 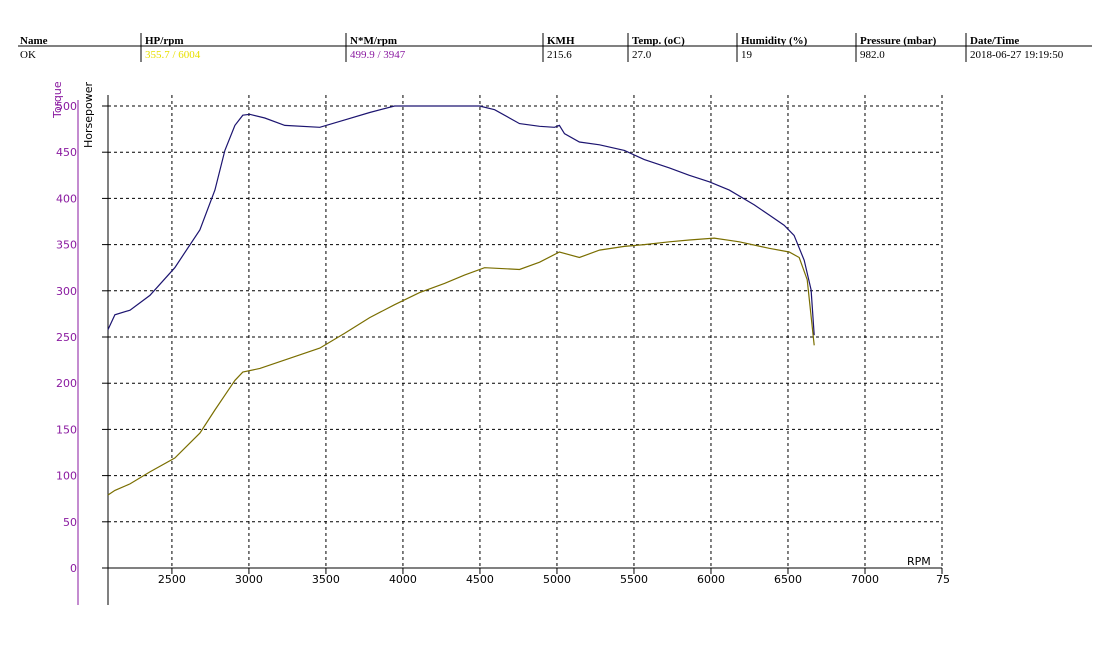 I want to click on torque-label: Torque, so click(x=57, y=100).